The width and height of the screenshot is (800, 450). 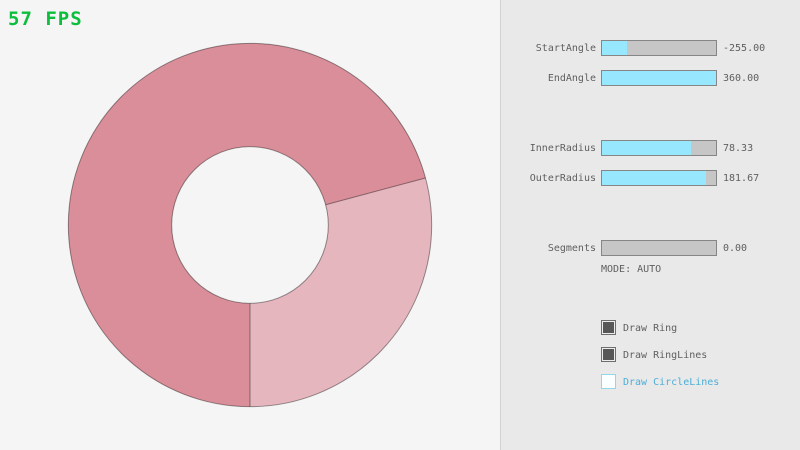 I want to click on draw-circlelines-checkbox, so click(x=608, y=381).